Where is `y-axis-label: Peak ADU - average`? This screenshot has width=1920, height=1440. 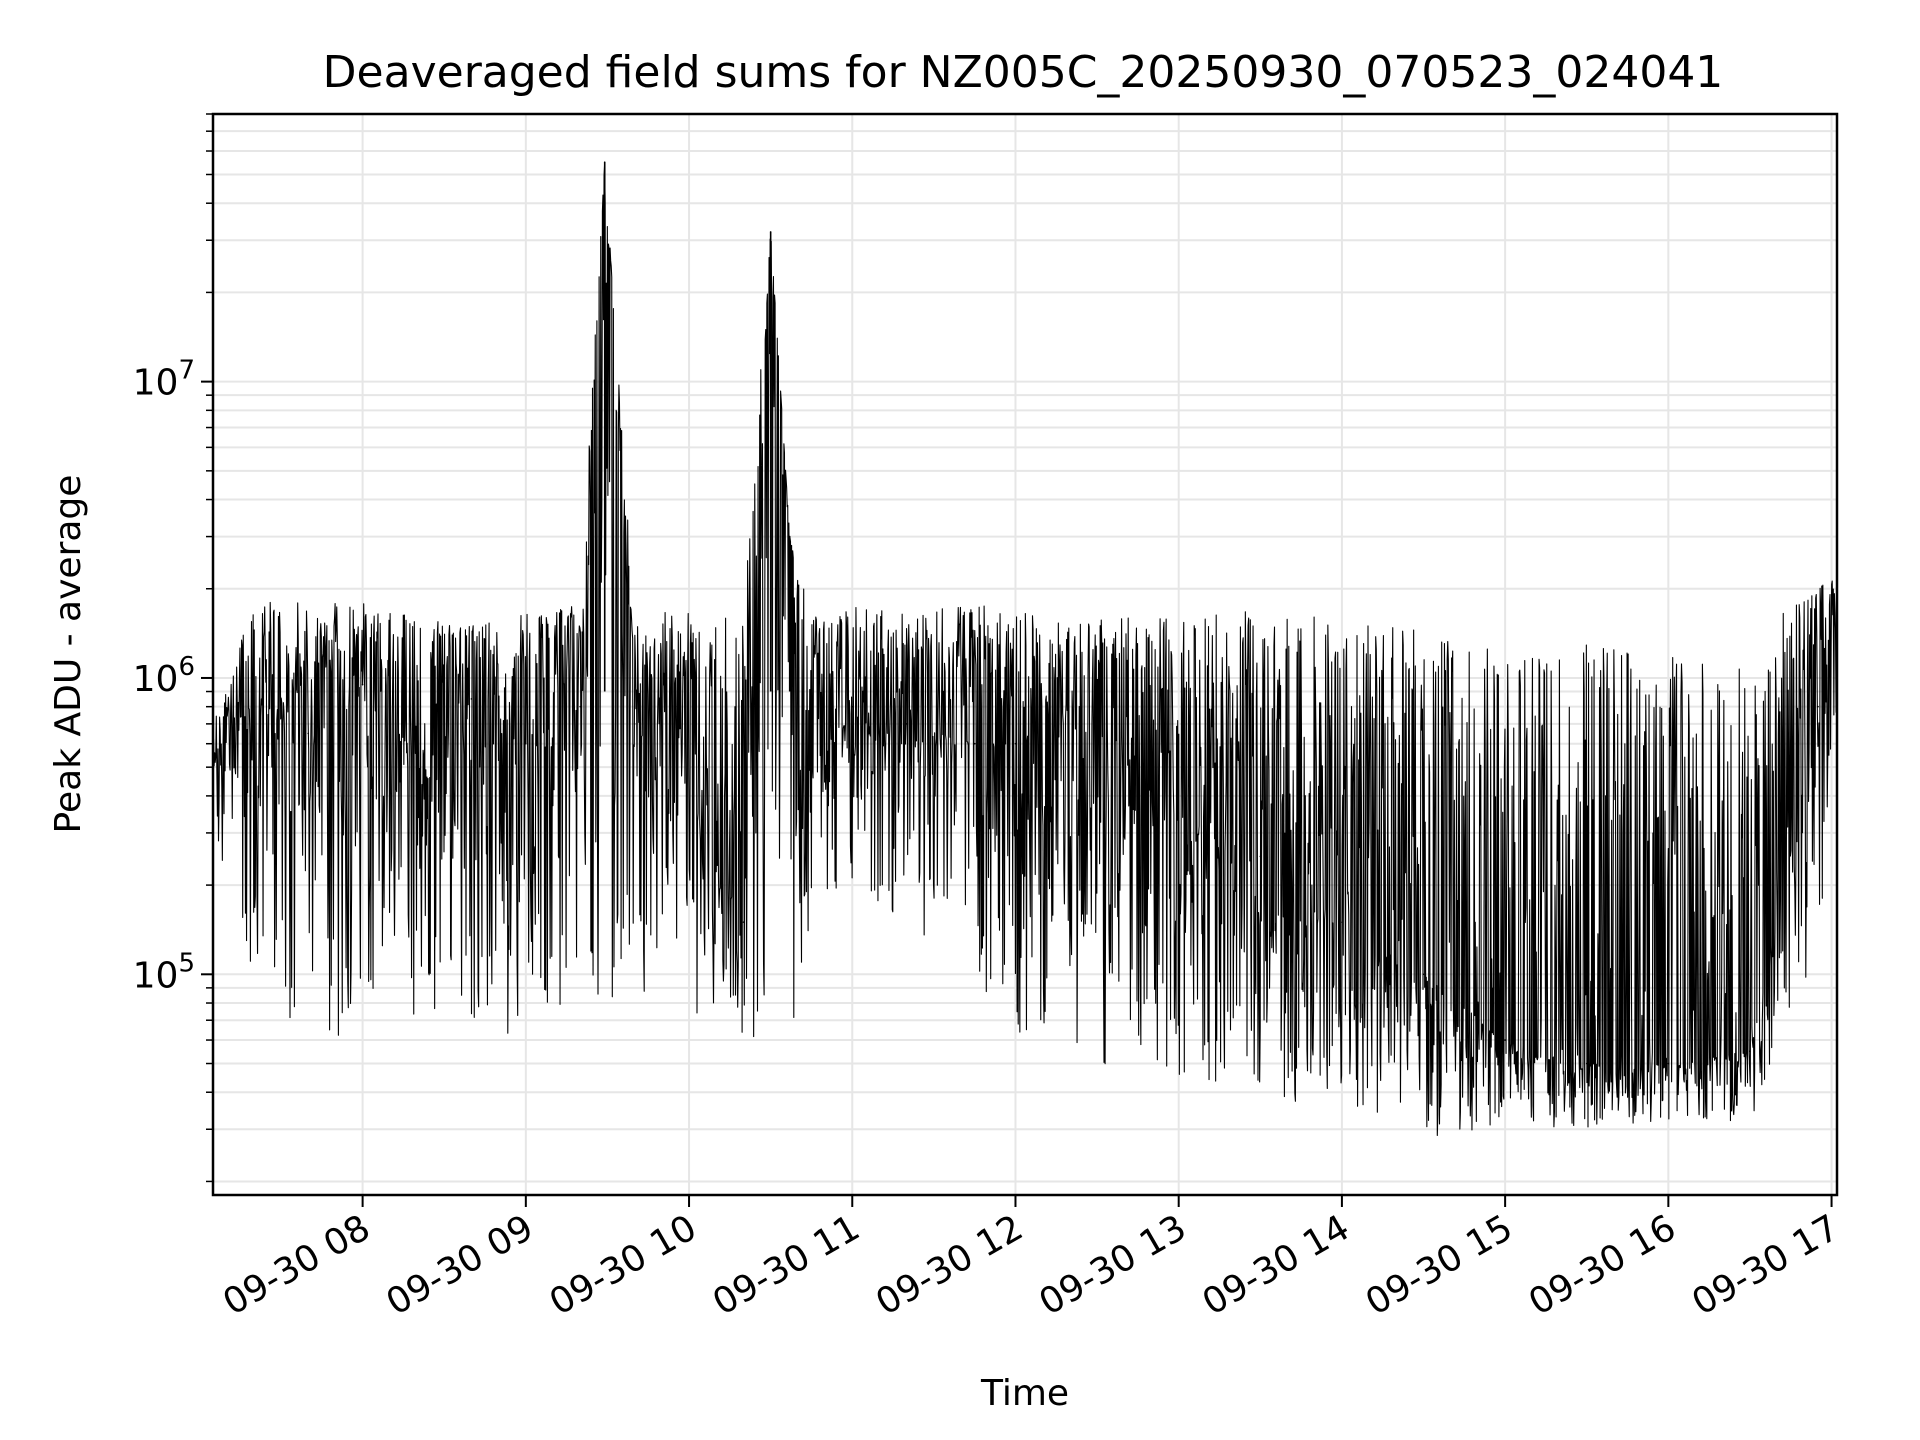
y-axis-label: Peak ADU - average is located at coordinates (68, 654).